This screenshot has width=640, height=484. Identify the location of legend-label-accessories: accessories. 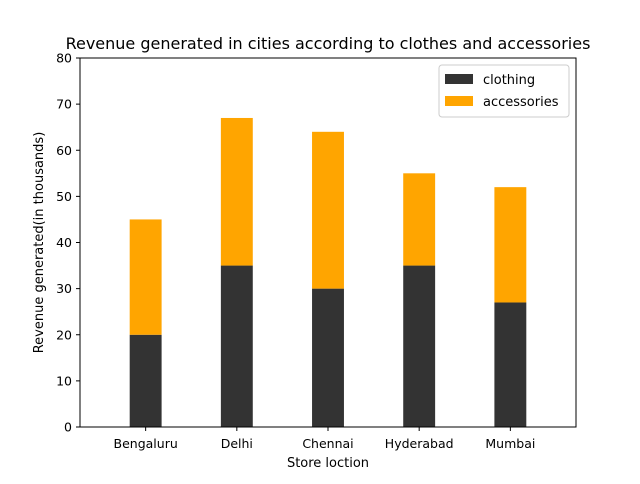
(521, 102).